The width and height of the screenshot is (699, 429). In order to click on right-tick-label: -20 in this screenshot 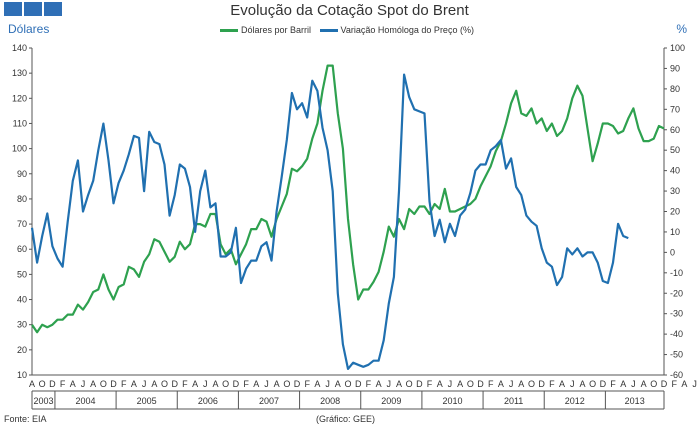, I will do `click(676, 293)`.